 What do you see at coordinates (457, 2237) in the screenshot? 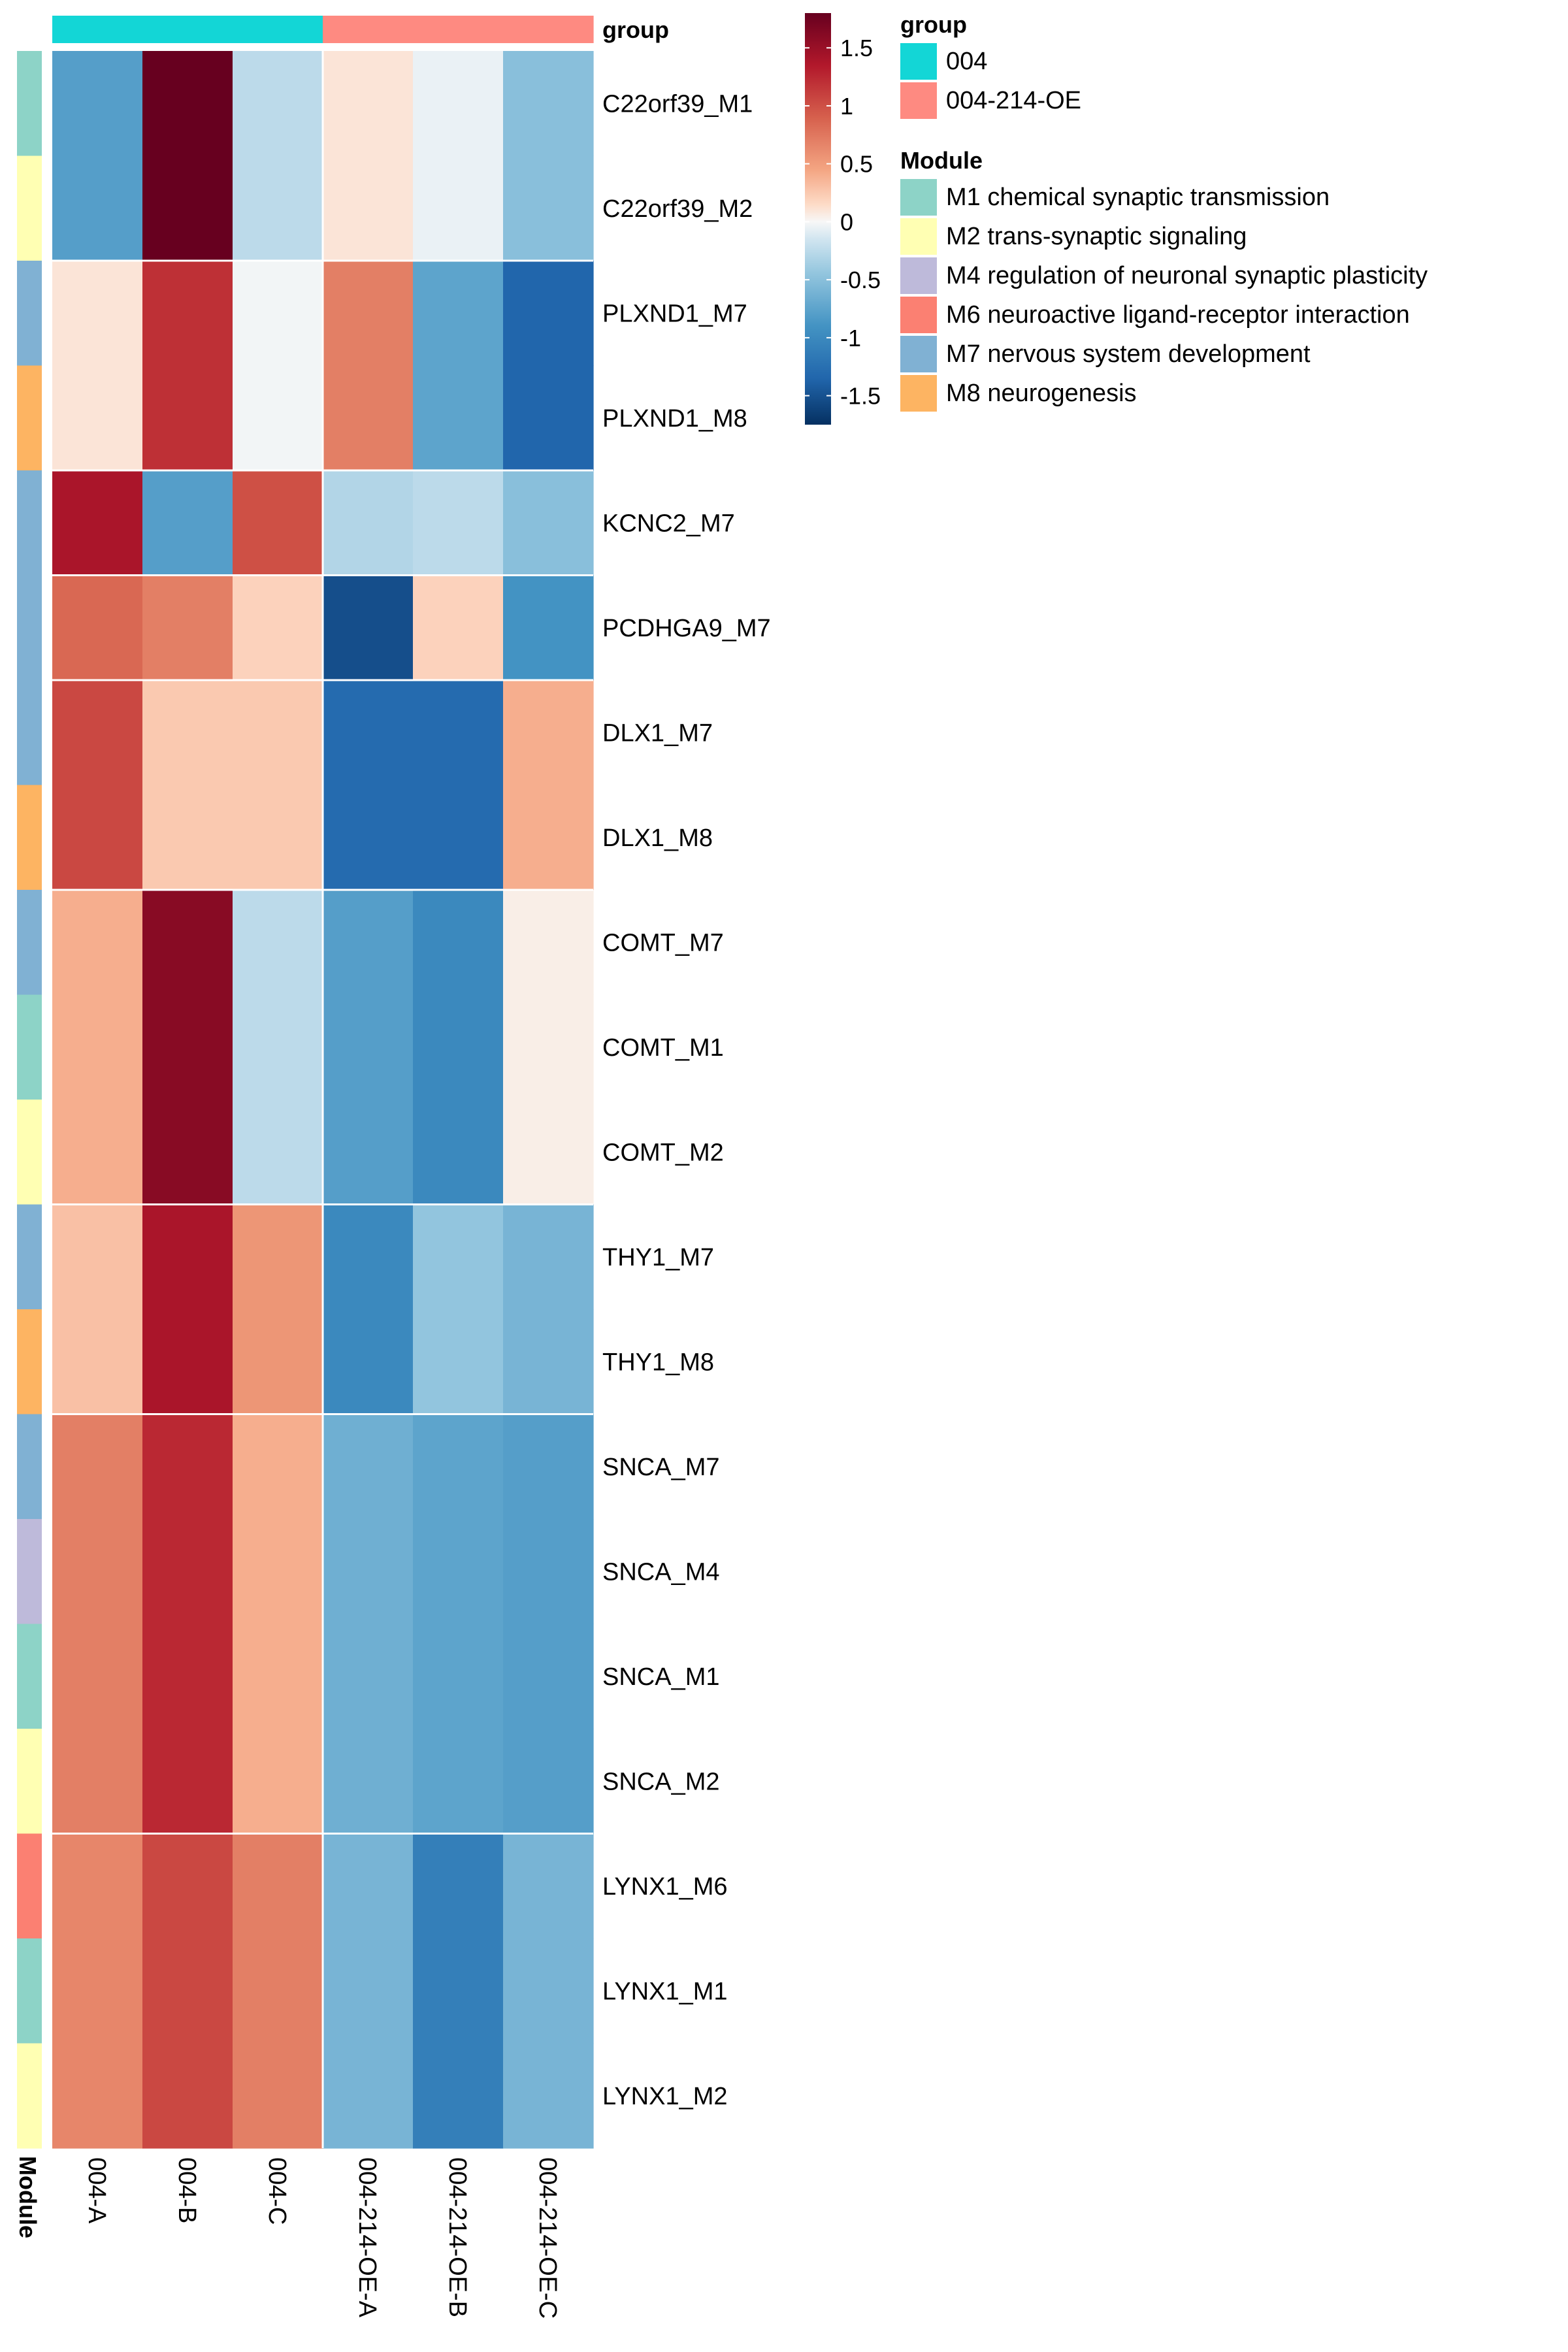
I see `column-label: 004-214-OE-B` at bounding box center [457, 2237].